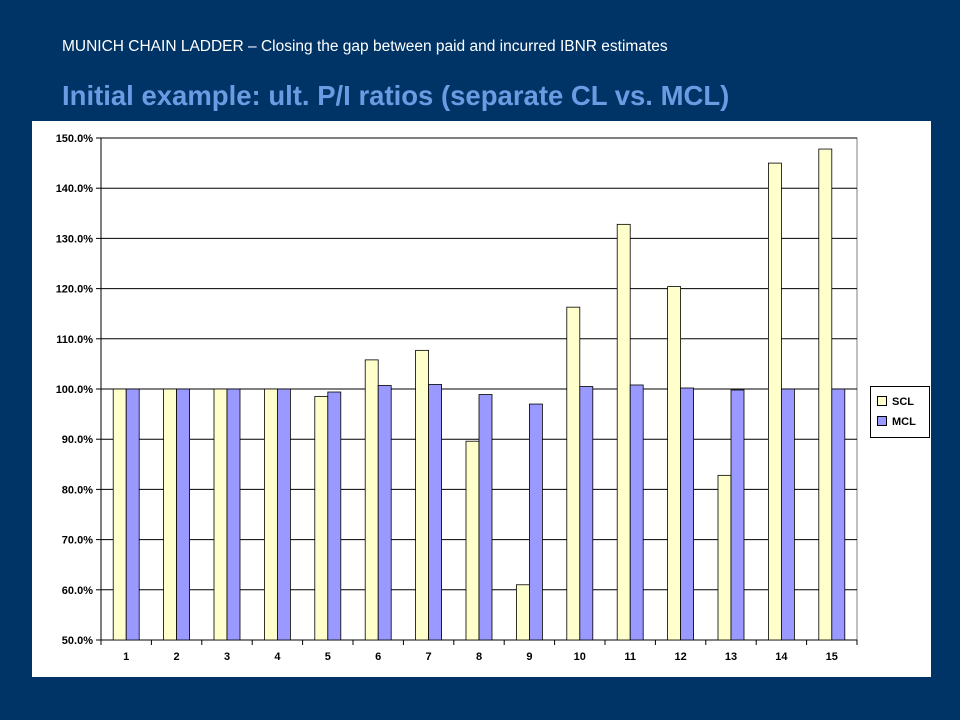 Image resolution: width=960 pixels, height=720 pixels. What do you see at coordinates (77, 440) in the screenshot?
I see `y-tick-label: 90.0%` at bounding box center [77, 440].